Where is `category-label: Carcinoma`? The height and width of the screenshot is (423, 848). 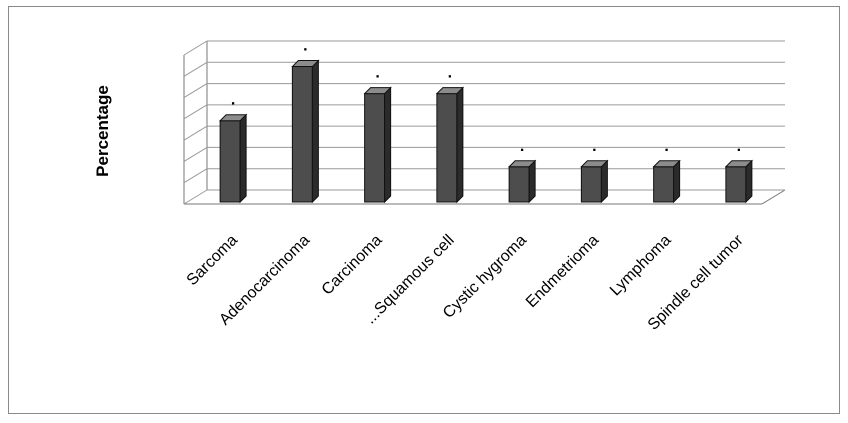 category-label: Carcinoma is located at coordinates (352, 265).